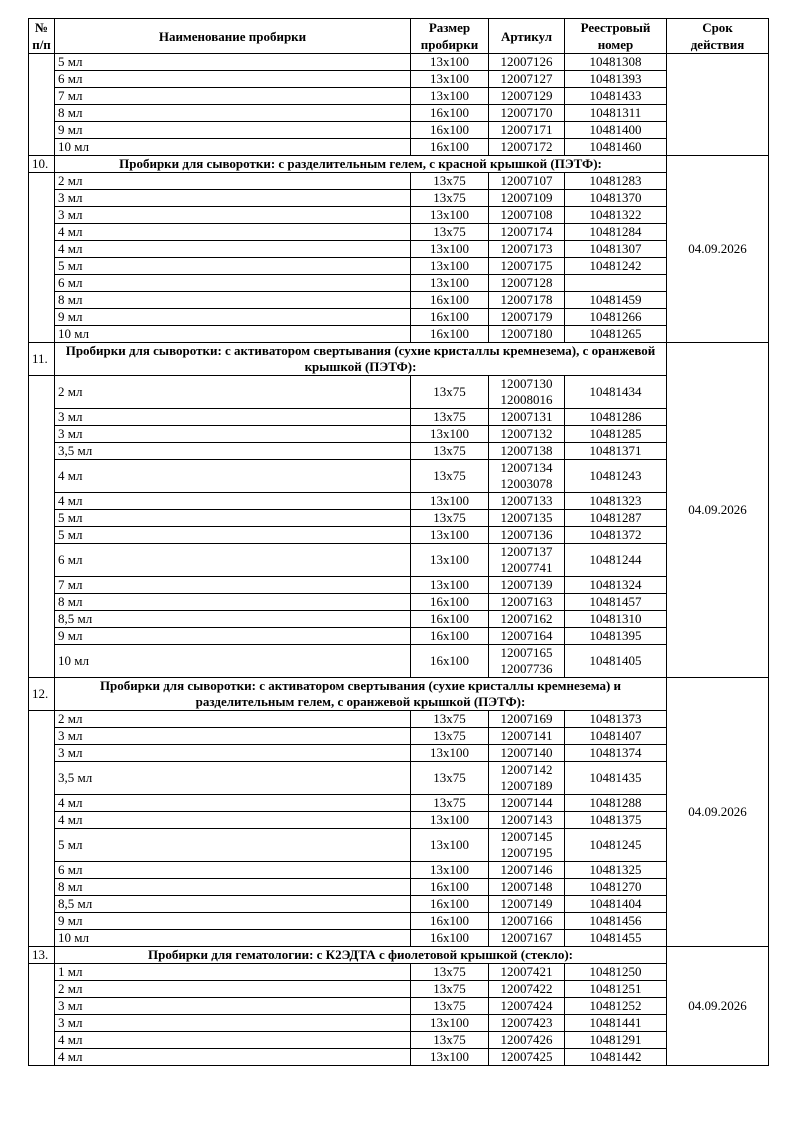  I want to click on header-text: №, so click(41, 27).